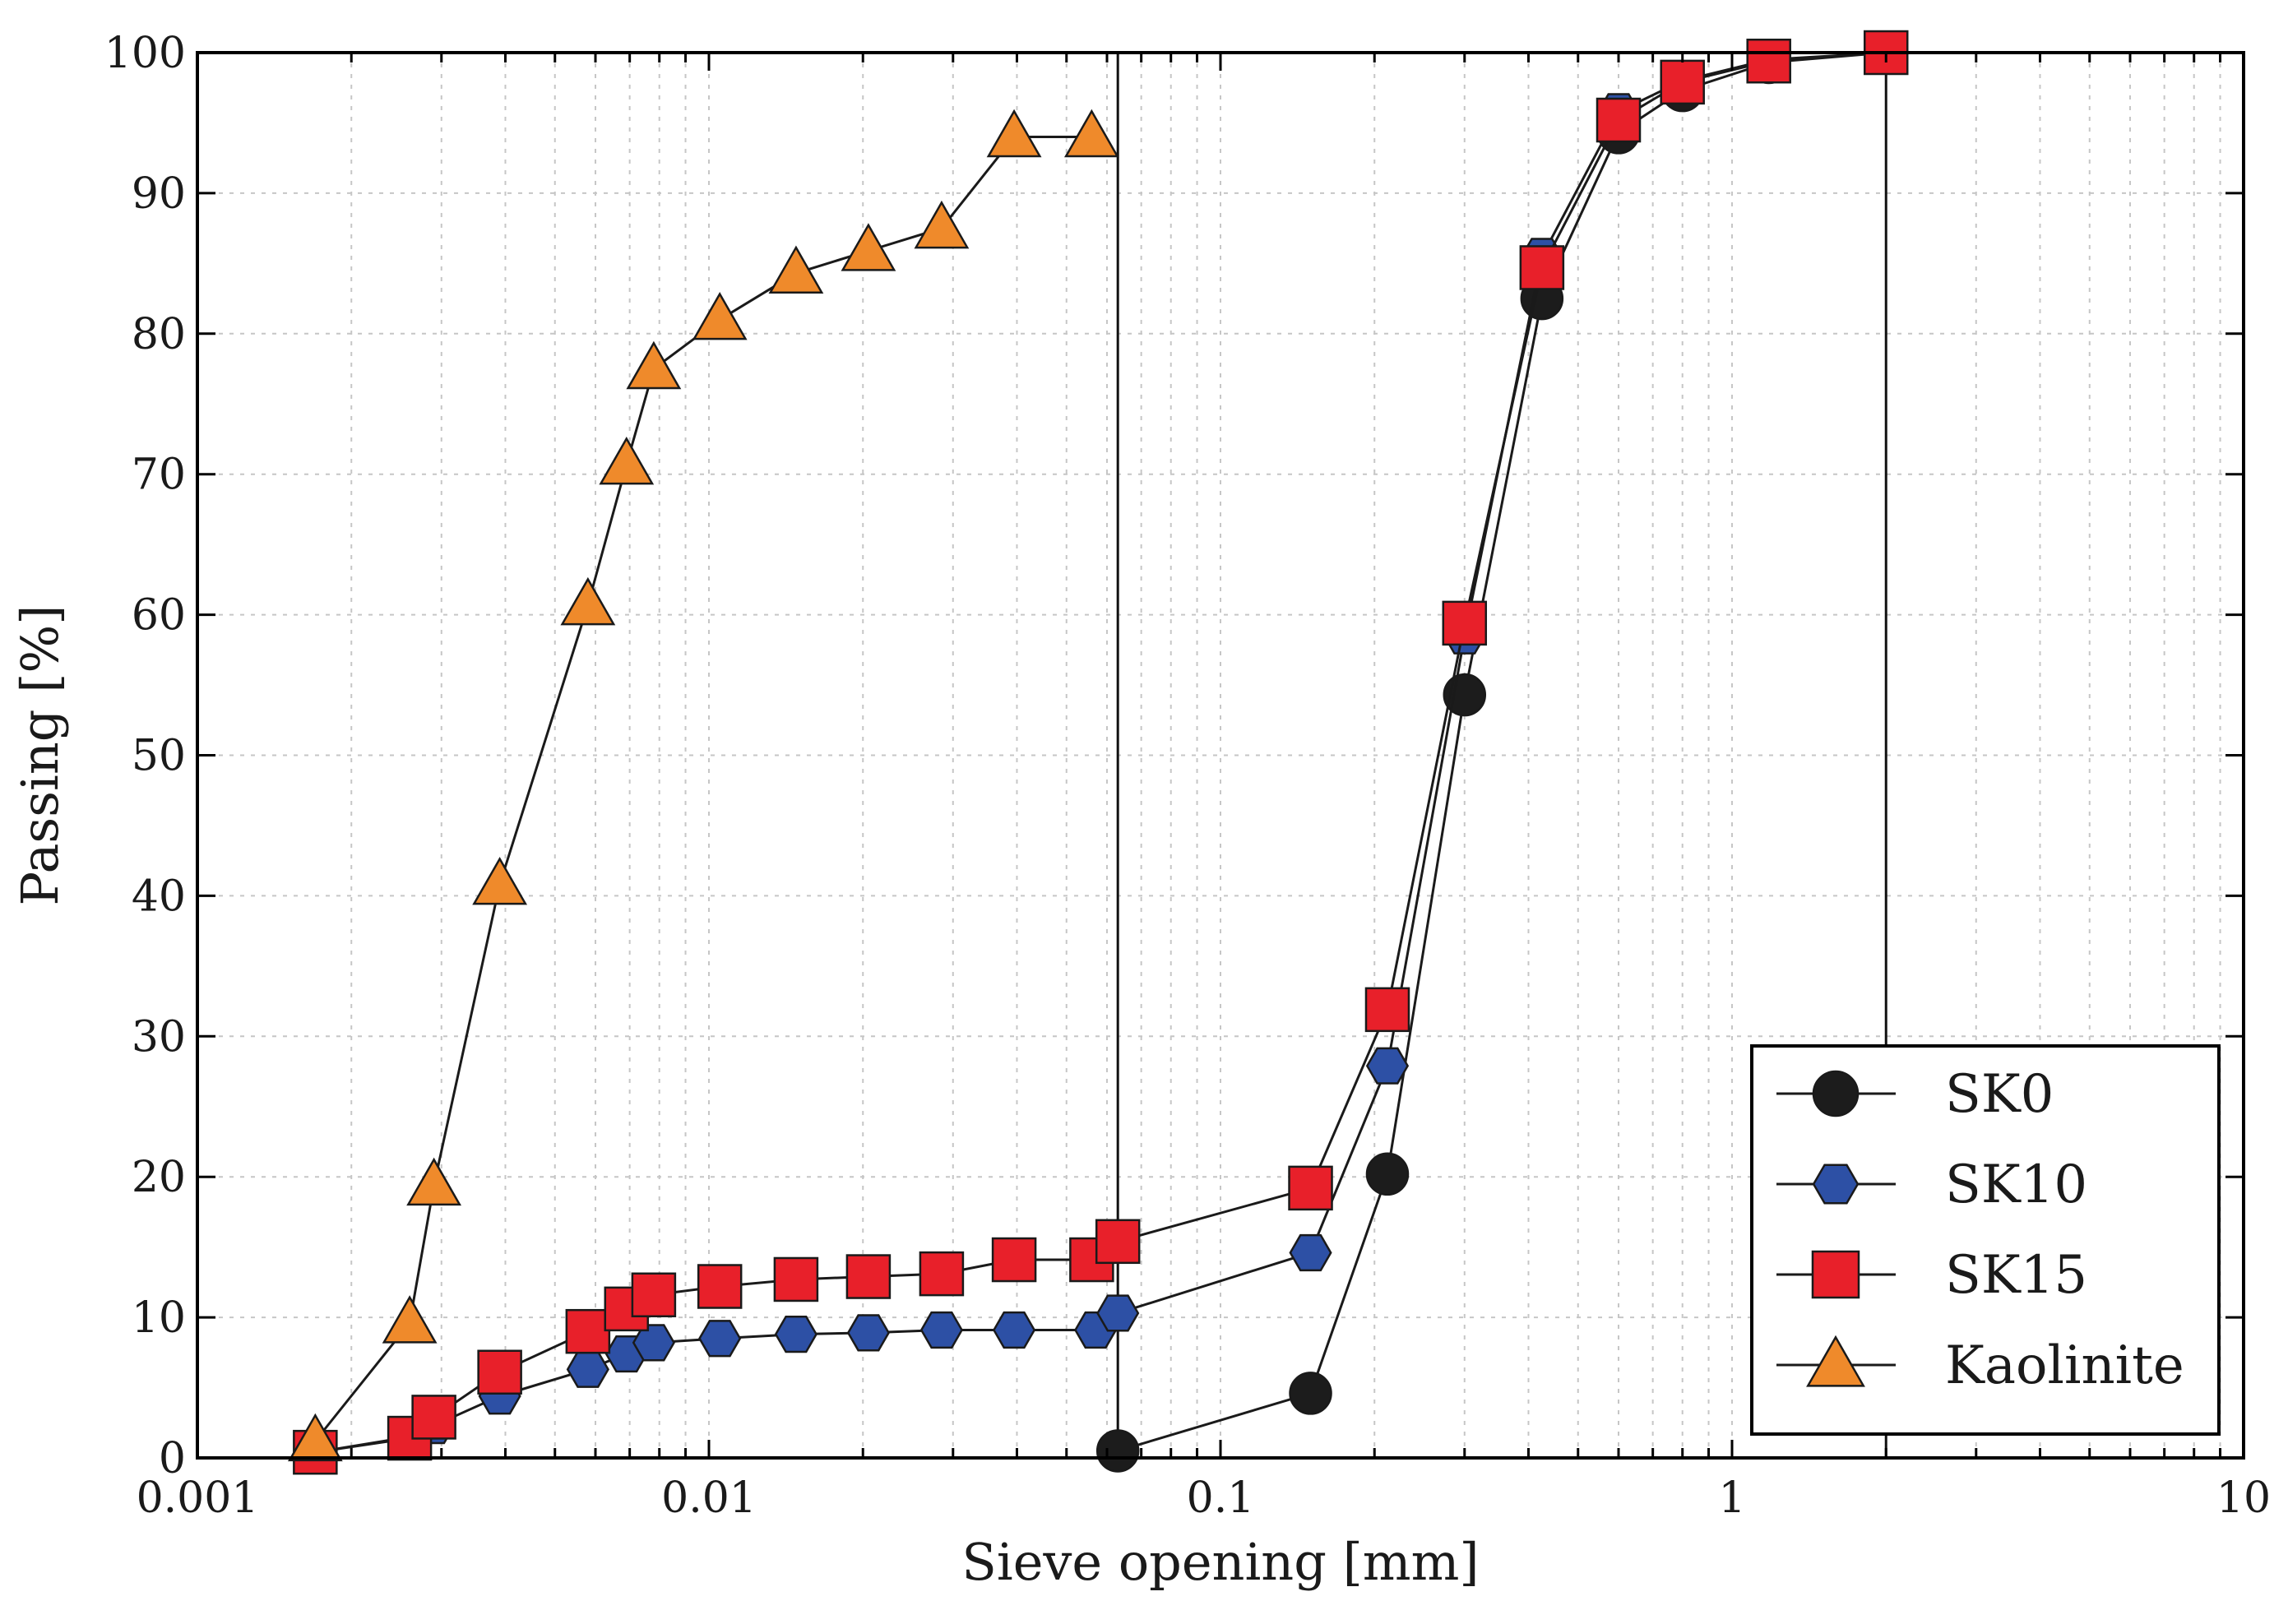  Describe the element at coordinates (709, 1498) in the screenshot. I see `x-tick-label: 0.01` at that location.